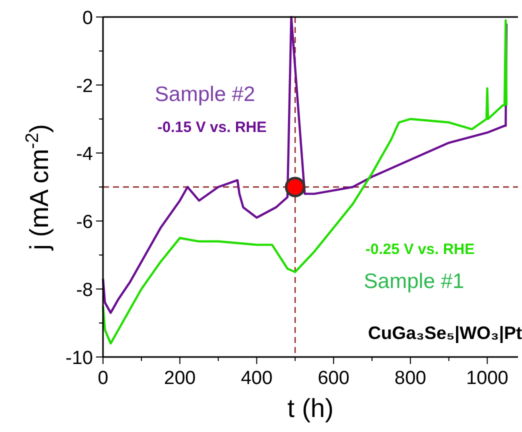  Describe the element at coordinates (445, 333) in the screenshot. I see `annotation: CuGa₃Se₅|WO₃|Pt` at that location.